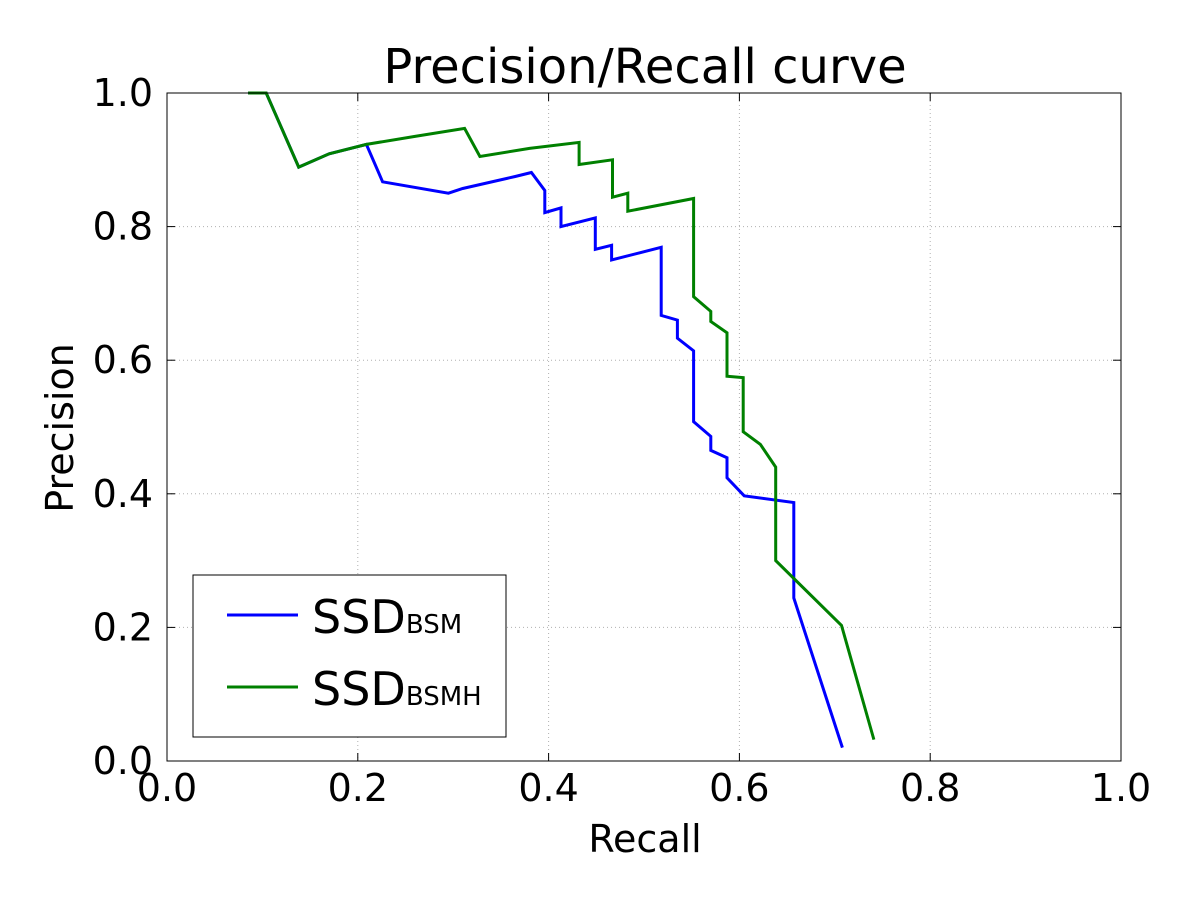  What do you see at coordinates (644, 839) in the screenshot?
I see `x-axis-label: Recall` at bounding box center [644, 839].